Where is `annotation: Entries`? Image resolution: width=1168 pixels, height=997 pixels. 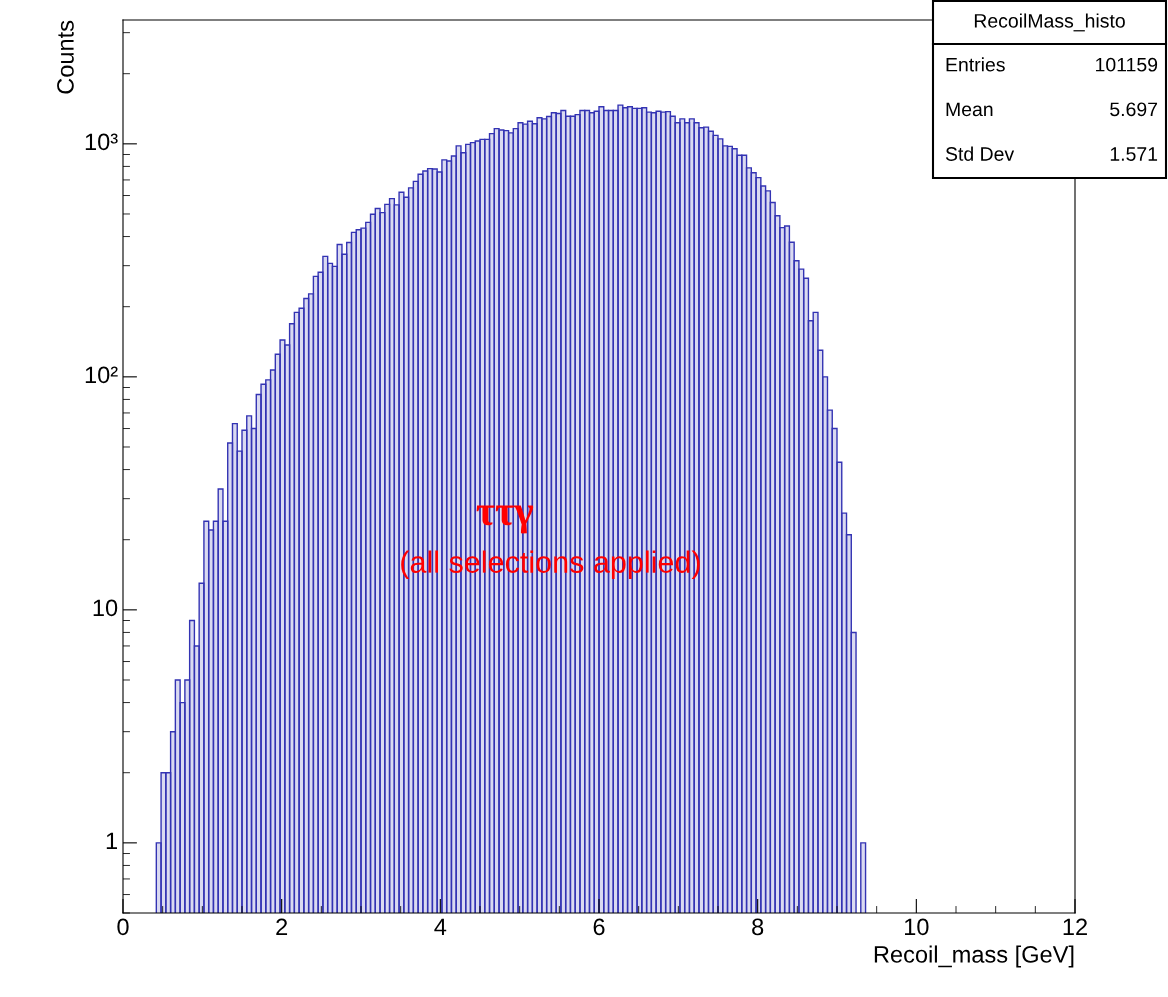
annotation: Entries is located at coordinates (975, 64).